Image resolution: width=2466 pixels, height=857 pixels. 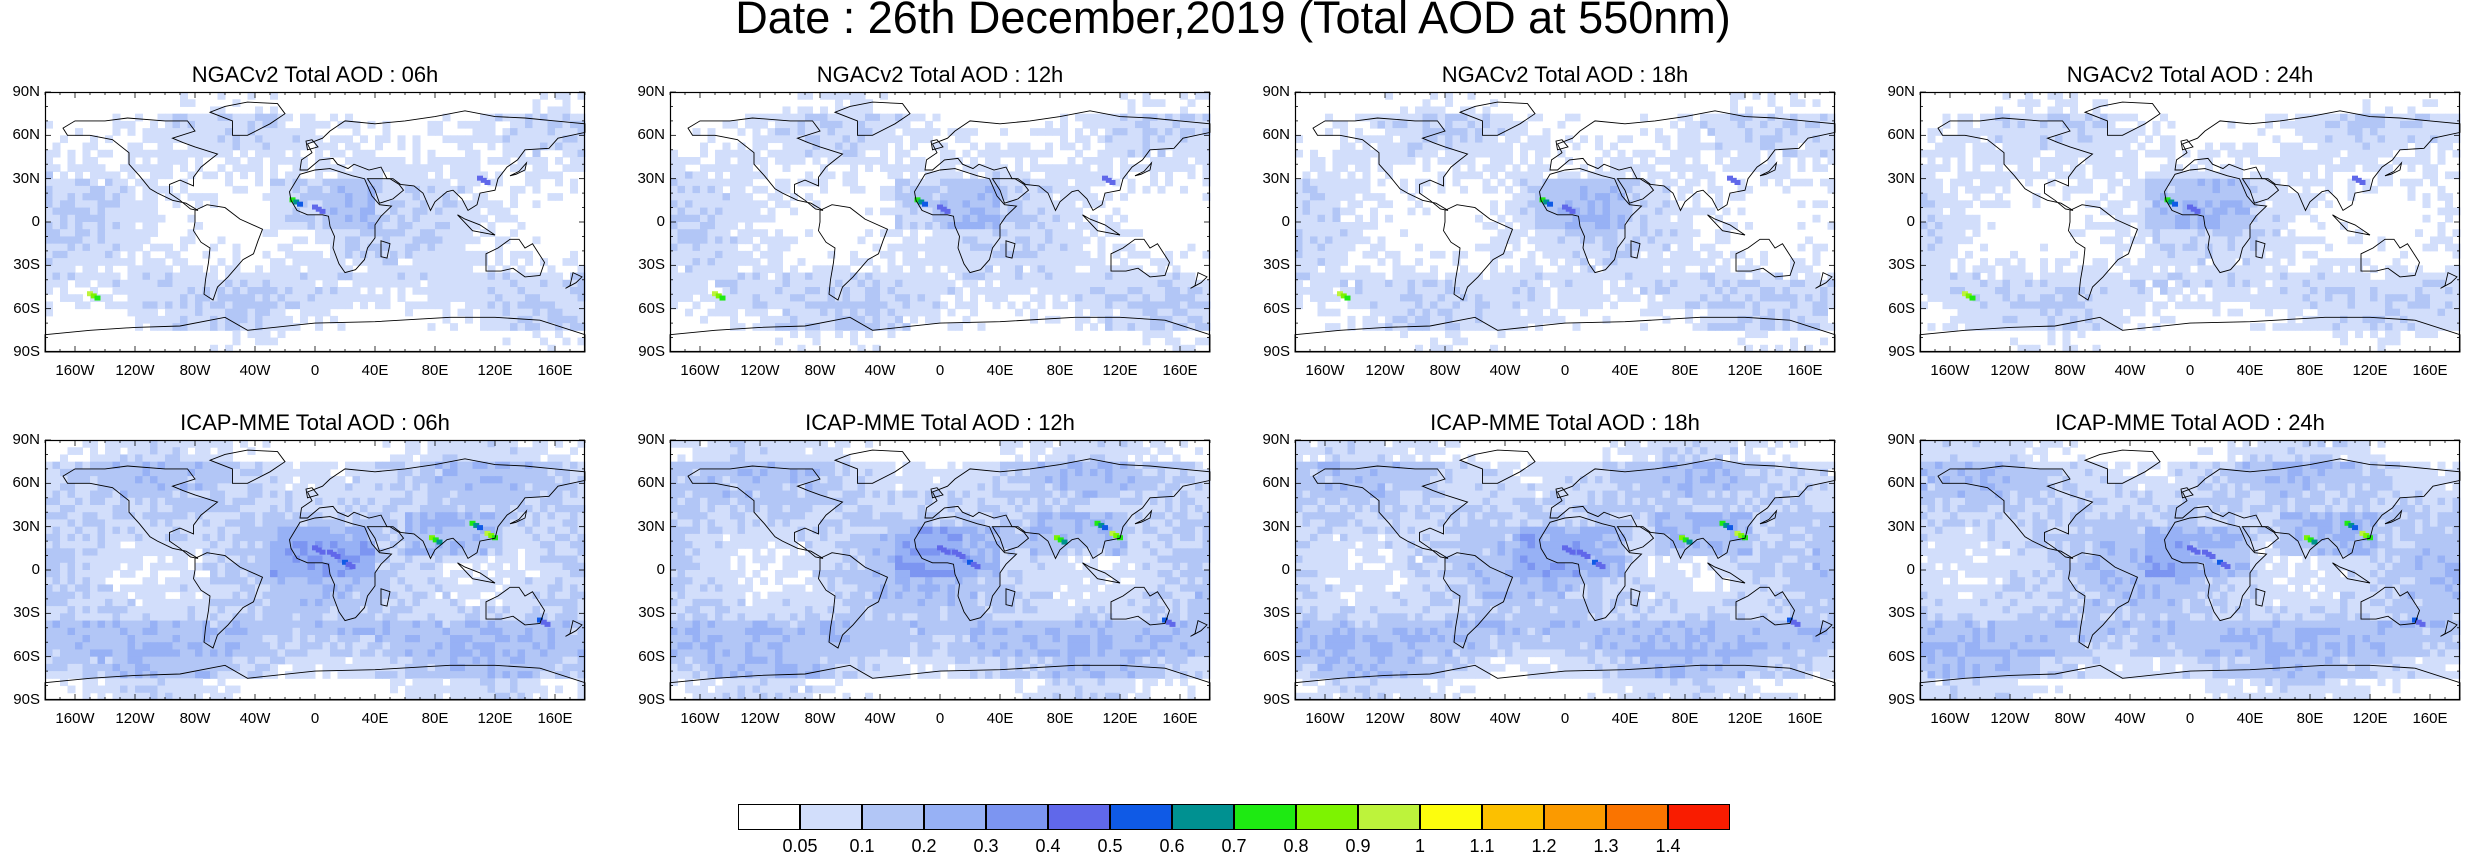 What do you see at coordinates (1565, 75) in the screenshot?
I see `panel-title: NGACv2 Total AOD : 18h` at bounding box center [1565, 75].